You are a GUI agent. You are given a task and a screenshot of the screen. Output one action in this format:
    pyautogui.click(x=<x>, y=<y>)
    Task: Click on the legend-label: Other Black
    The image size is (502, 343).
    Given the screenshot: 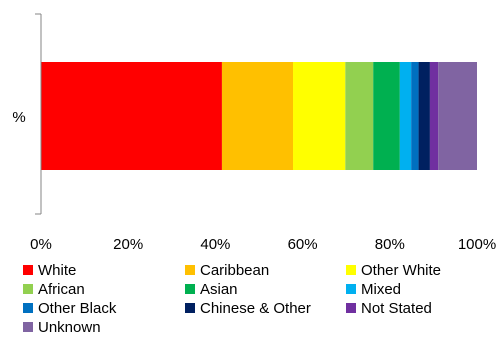 What is the action you would take?
    pyautogui.click(x=77, y=308)
    